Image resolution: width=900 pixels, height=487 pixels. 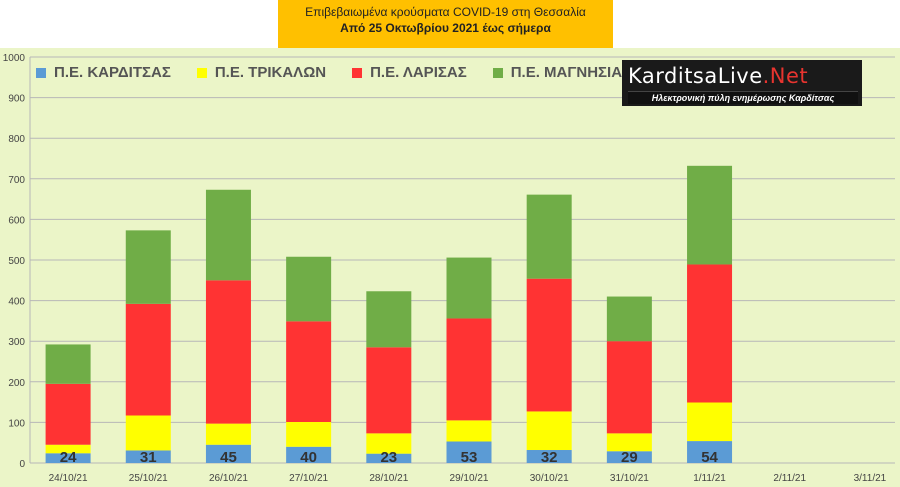 I want to click on data-label: 53, so click(x=469, y=457).